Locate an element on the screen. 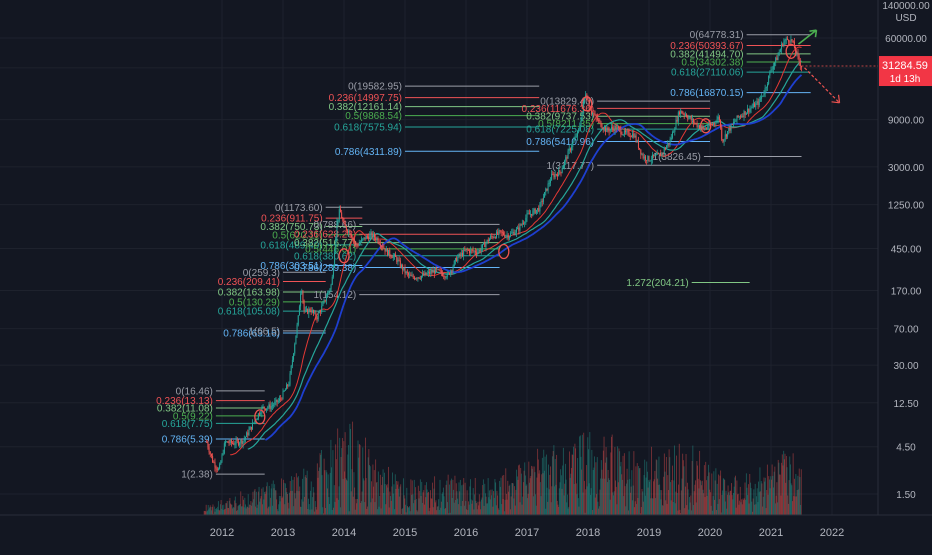 This screenshot has height=555, width=932. x-tick-label: 2016 is located at coordinates (466, 533).